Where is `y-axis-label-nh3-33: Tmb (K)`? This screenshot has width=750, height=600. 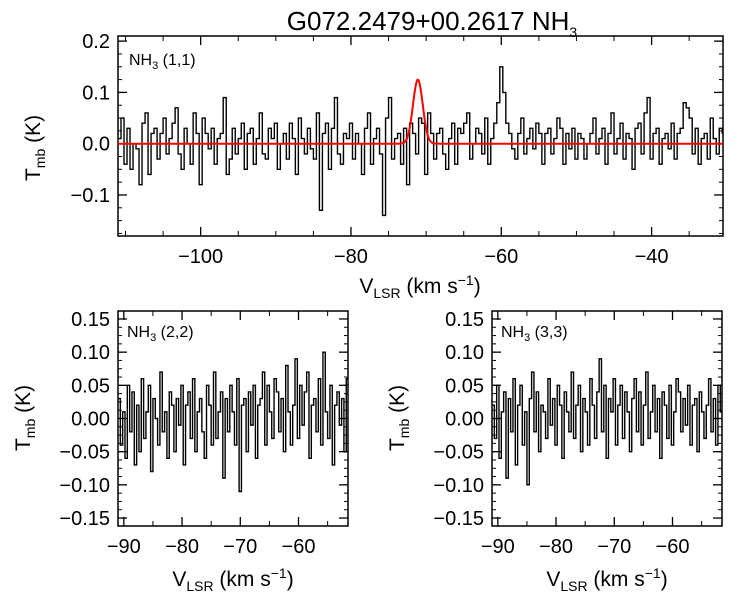 y-axis-label-nh3-33: Tmb (K) is located at coordinates (399, 418).